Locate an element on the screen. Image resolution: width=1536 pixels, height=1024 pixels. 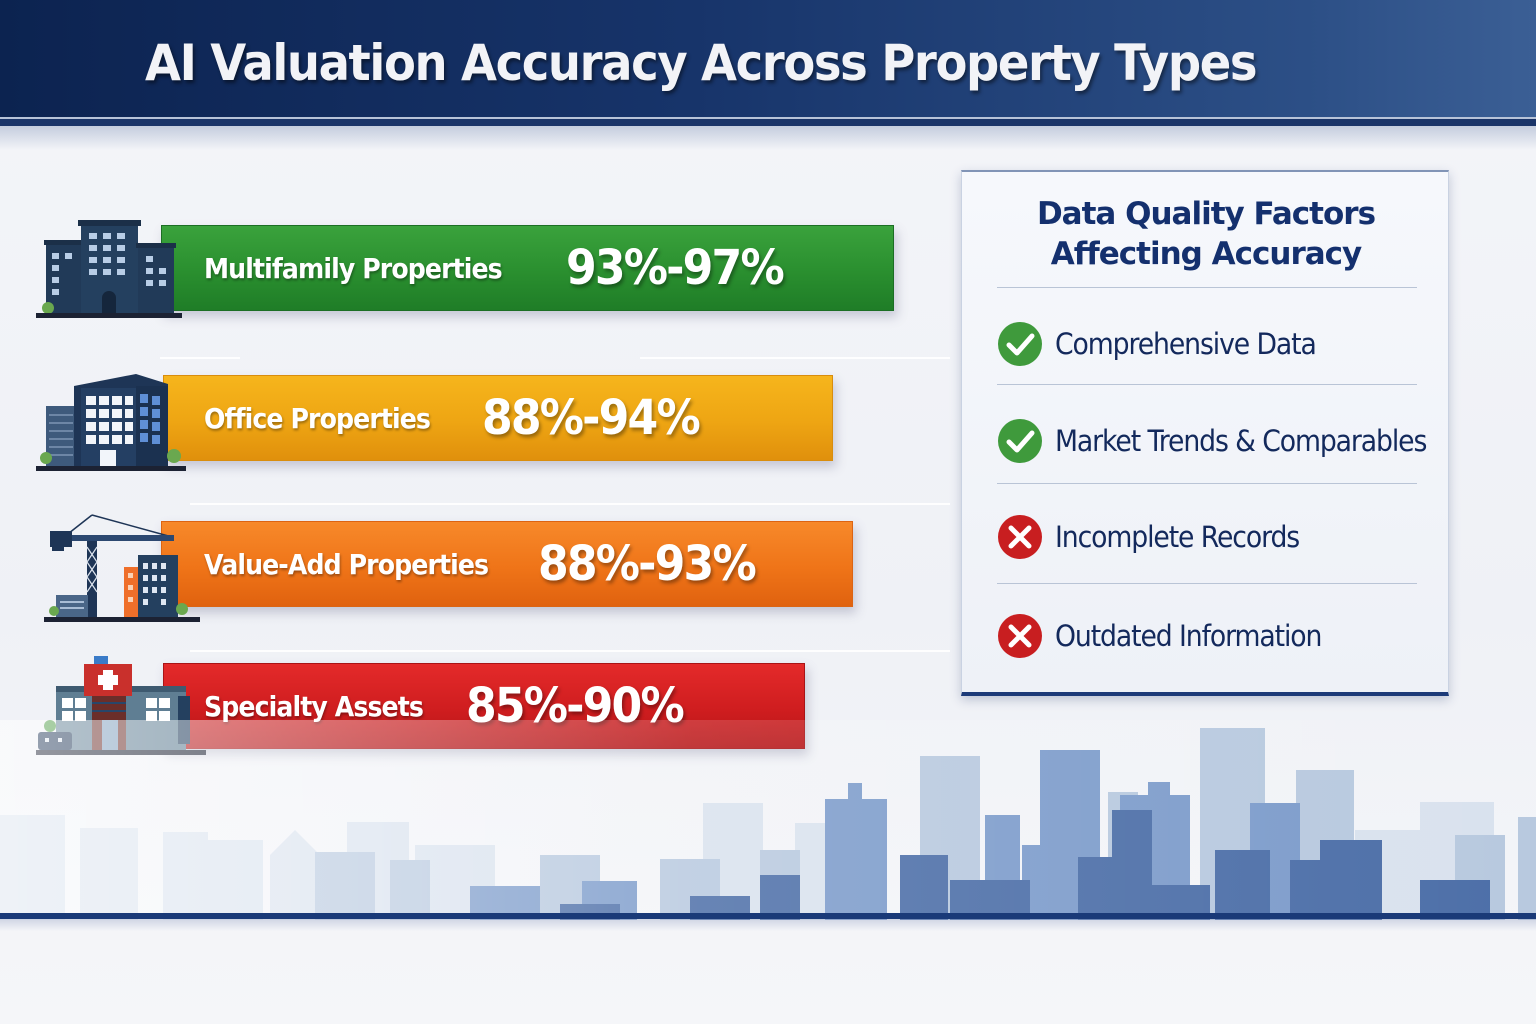
panel-title-line2: Affecting Accuracy is located at coordinates (1206, 254).